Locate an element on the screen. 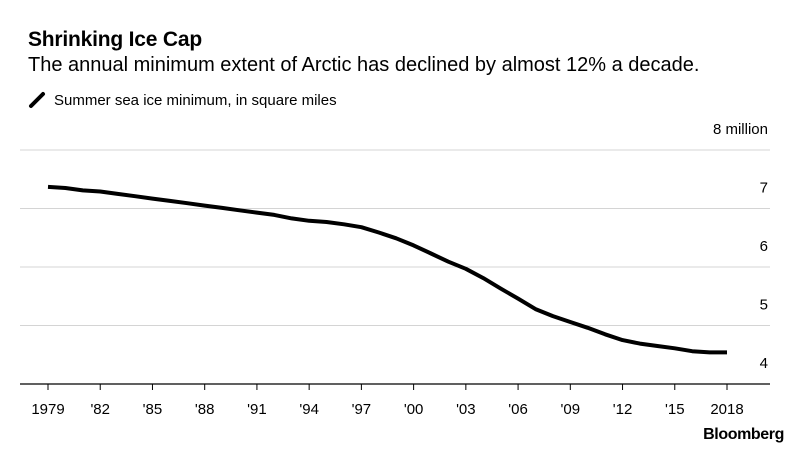 The height and width of the screenshot is (451, 800). legend-label: Summer sea ice minimum, in square miles is located at coordinates (195, 100).